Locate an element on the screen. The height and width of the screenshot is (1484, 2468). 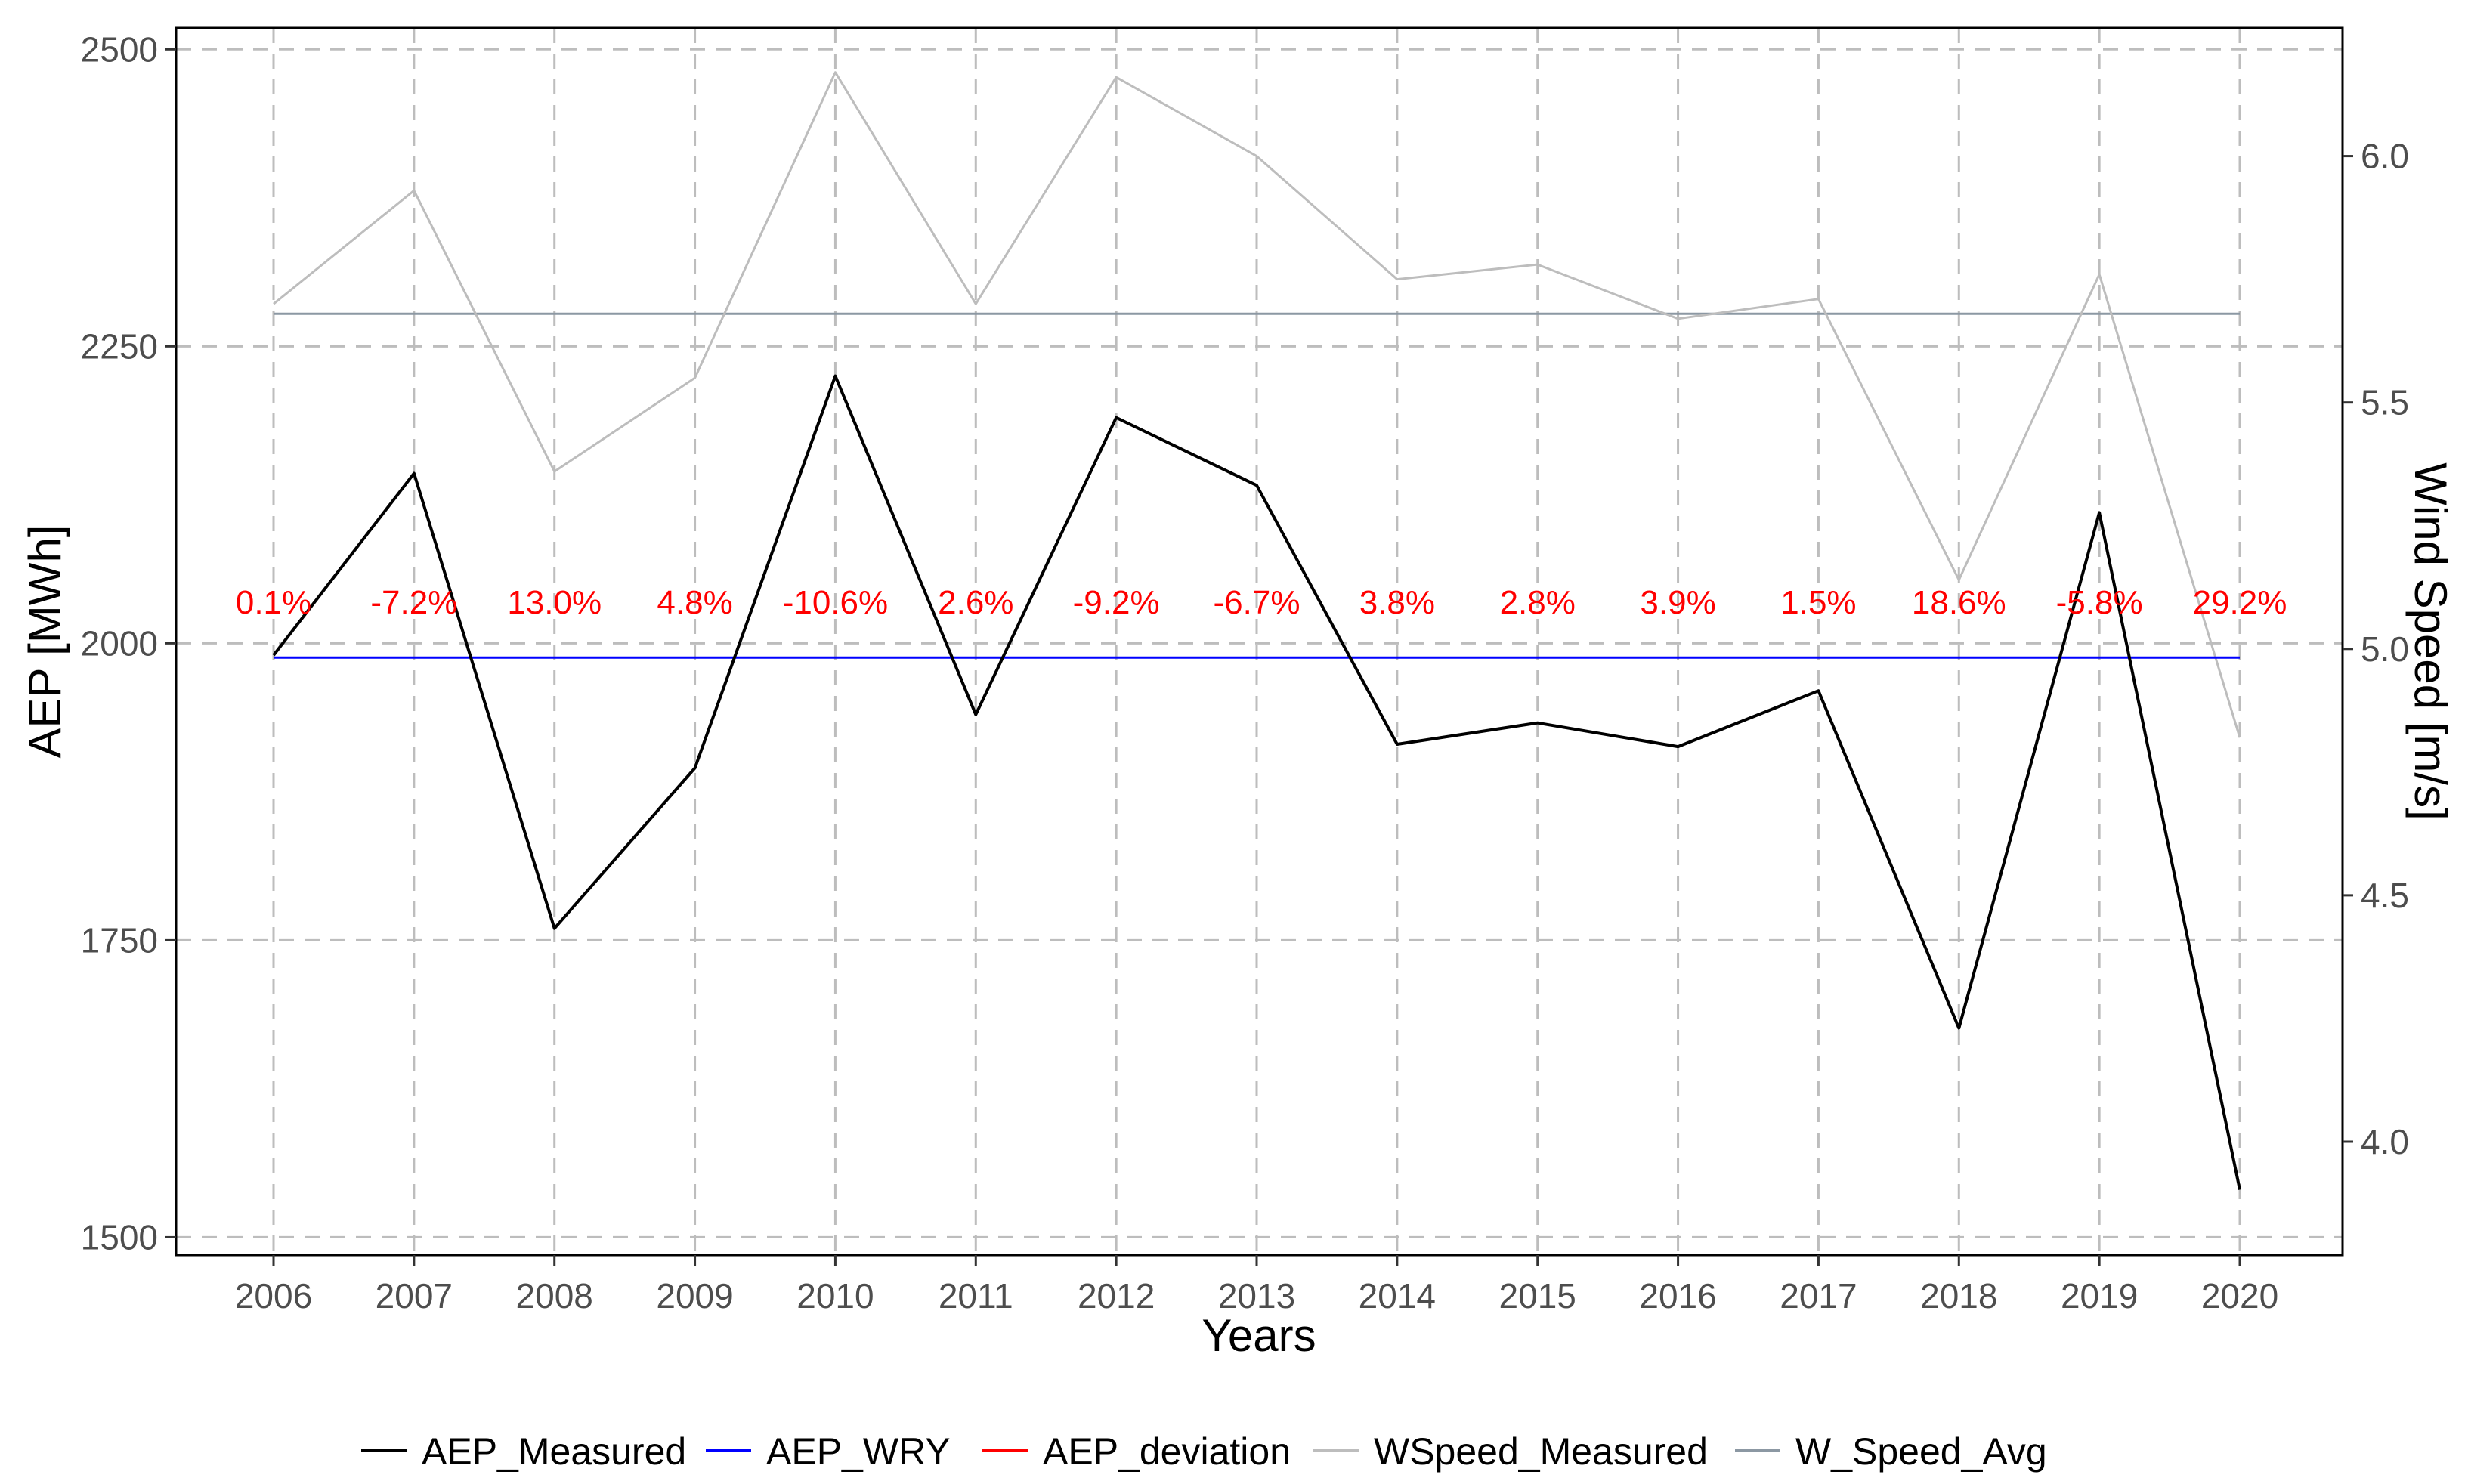
legend-label: W_Speed_Avg is located at coordinates (1921, 1452).